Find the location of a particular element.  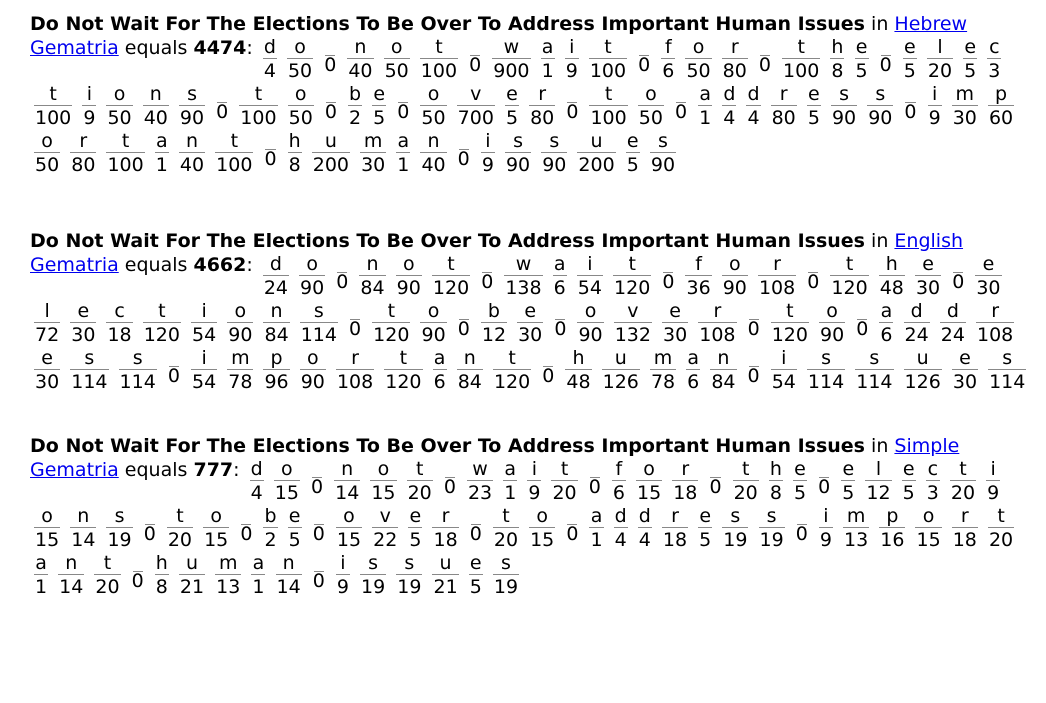

letter-value: 48 is located at coordinates (891, 288).